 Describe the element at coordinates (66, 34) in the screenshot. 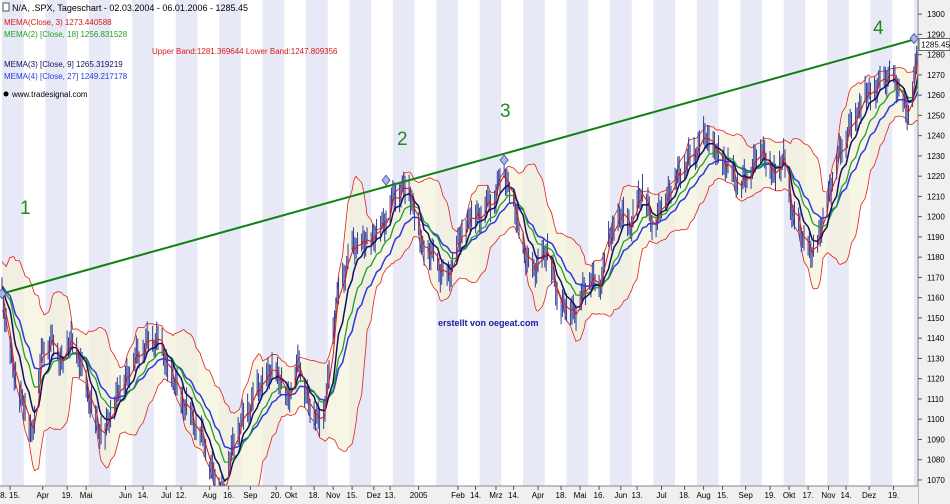

I see `legend-item: MEMA(2) [Close, 18] 1256.831528` at that location.